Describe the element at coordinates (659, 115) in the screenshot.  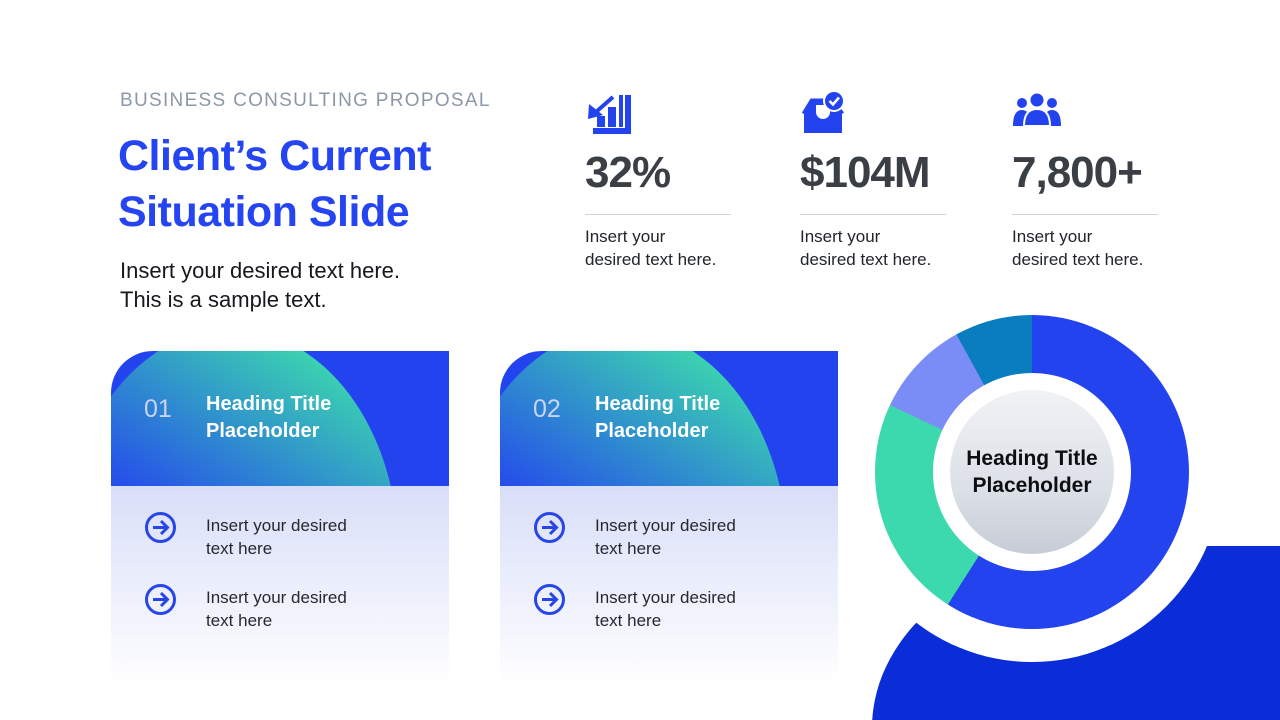
I see `trend-bar-chart-icon` at that location.